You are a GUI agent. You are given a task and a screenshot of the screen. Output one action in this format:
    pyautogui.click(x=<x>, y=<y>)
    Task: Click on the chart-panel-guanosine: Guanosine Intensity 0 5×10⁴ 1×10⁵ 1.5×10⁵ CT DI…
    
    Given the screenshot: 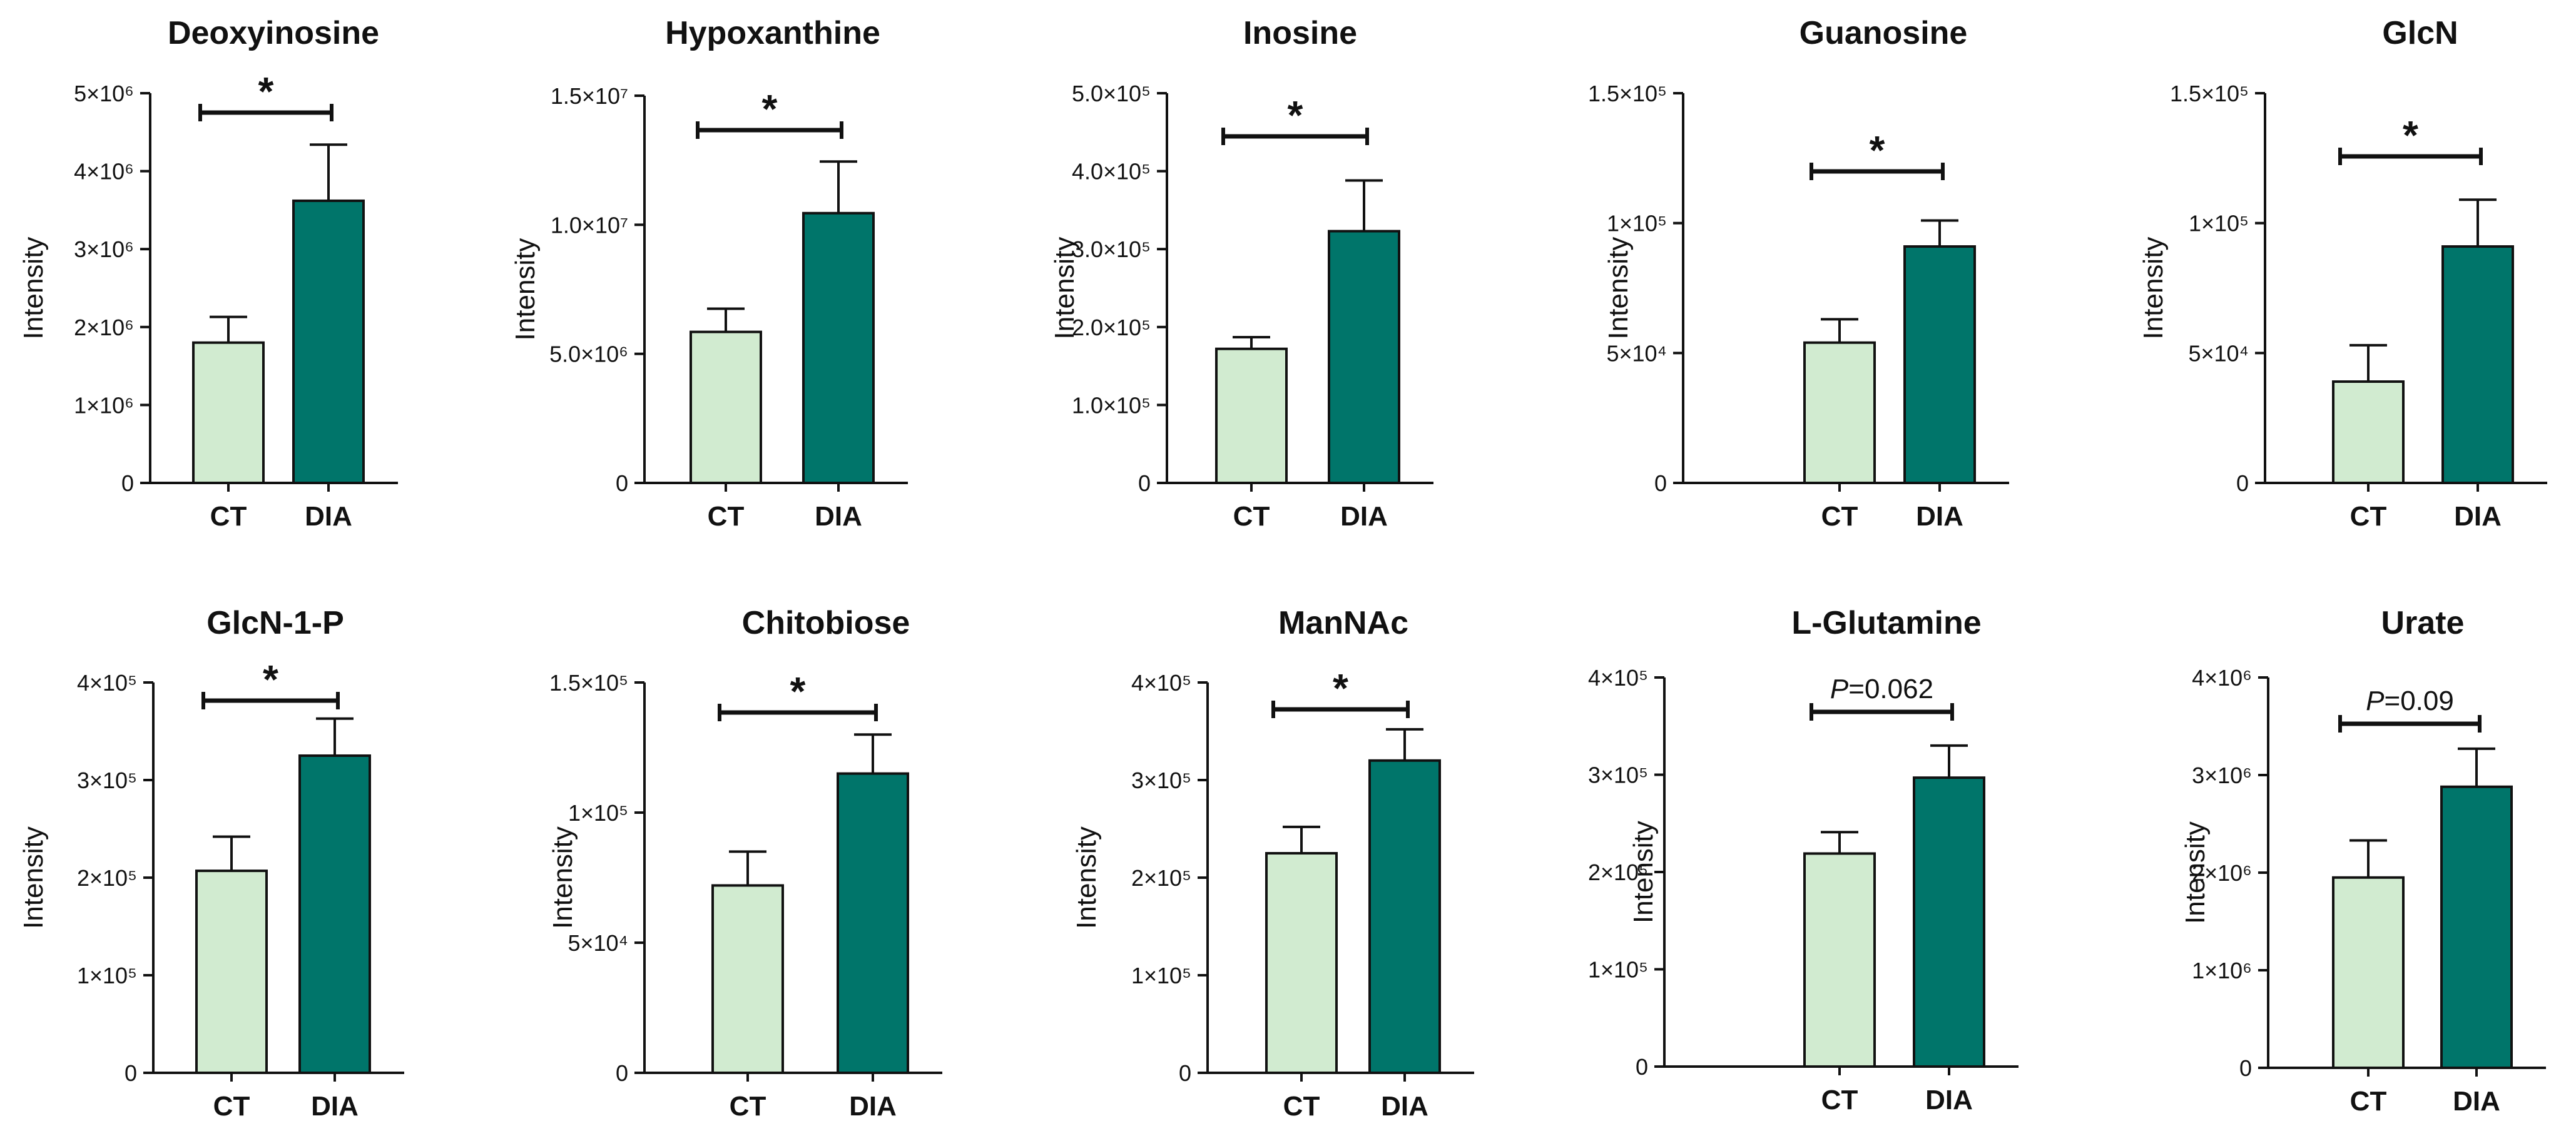 What is the action you would take?
    pyautogui.click(x=1799, y=273)
    